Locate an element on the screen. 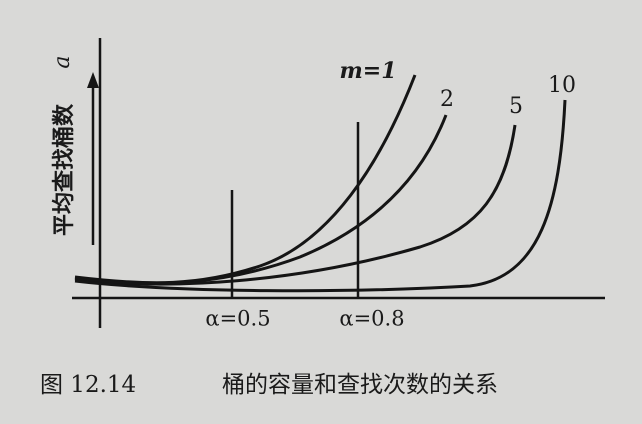 The height and width of the screenshot is (424, 642). curve-label: 5 is located at coordinates (516, 106).